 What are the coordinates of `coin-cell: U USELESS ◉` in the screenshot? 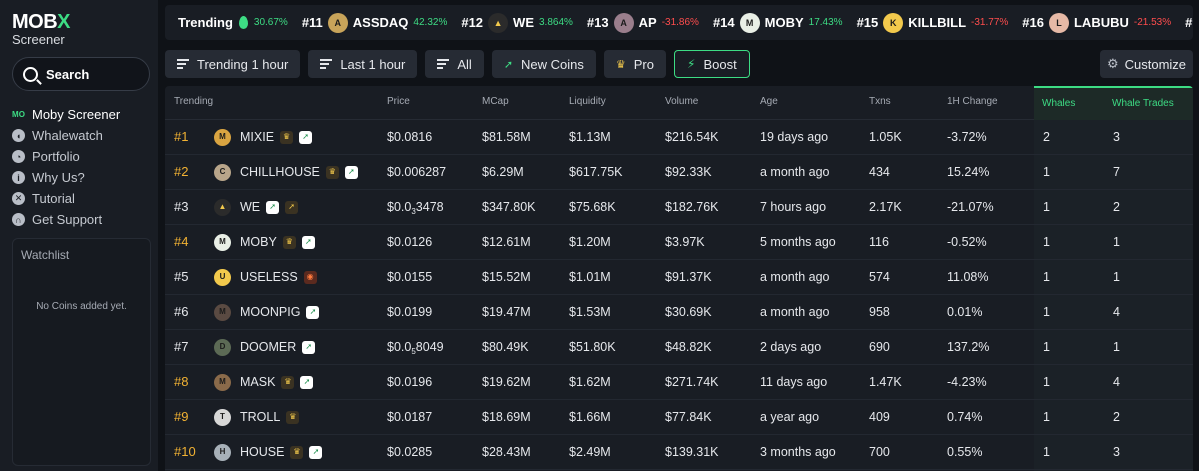 It's located at (265, 277).